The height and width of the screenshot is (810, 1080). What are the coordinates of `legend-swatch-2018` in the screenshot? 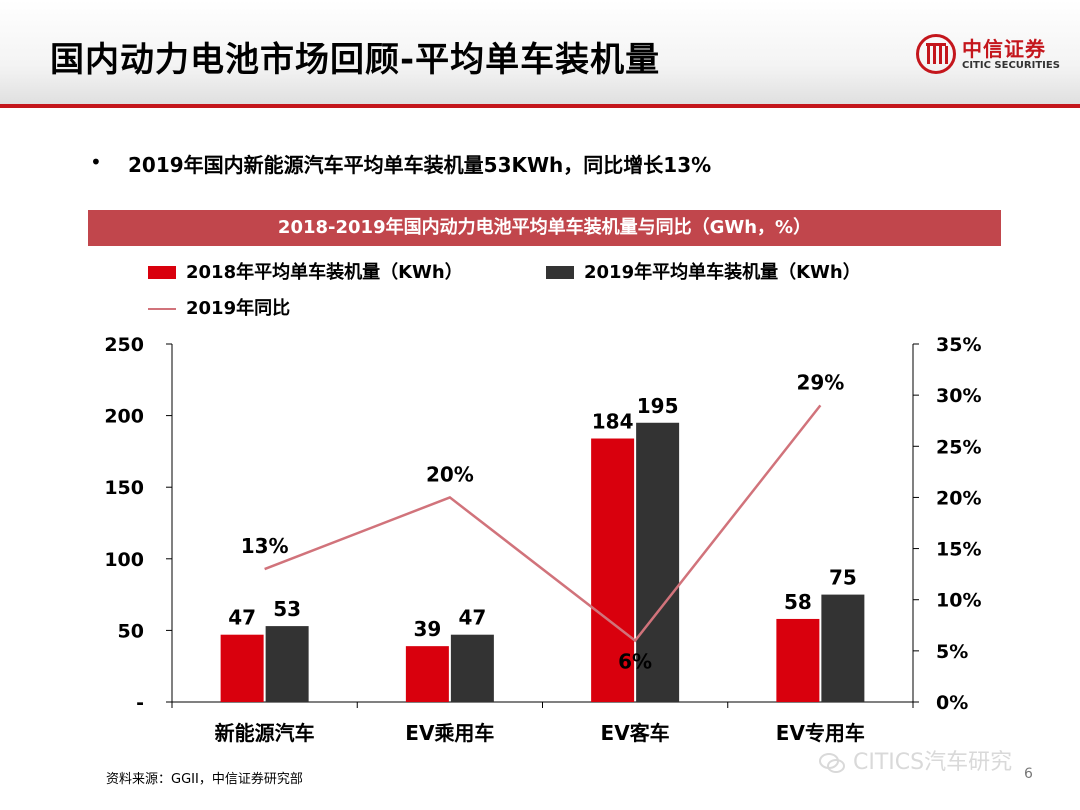 It's located at (162, 272).